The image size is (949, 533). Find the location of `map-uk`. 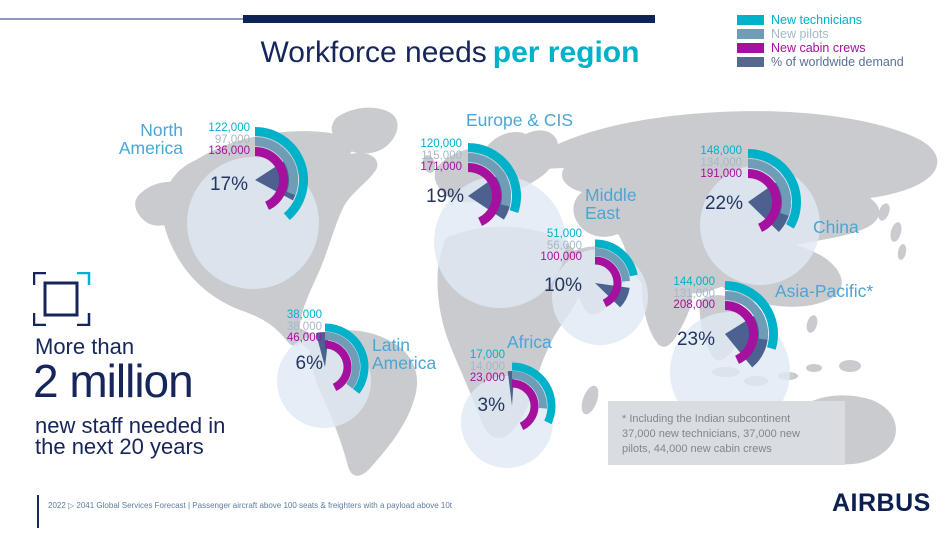

map-uk is located at coordinates (429, 164).